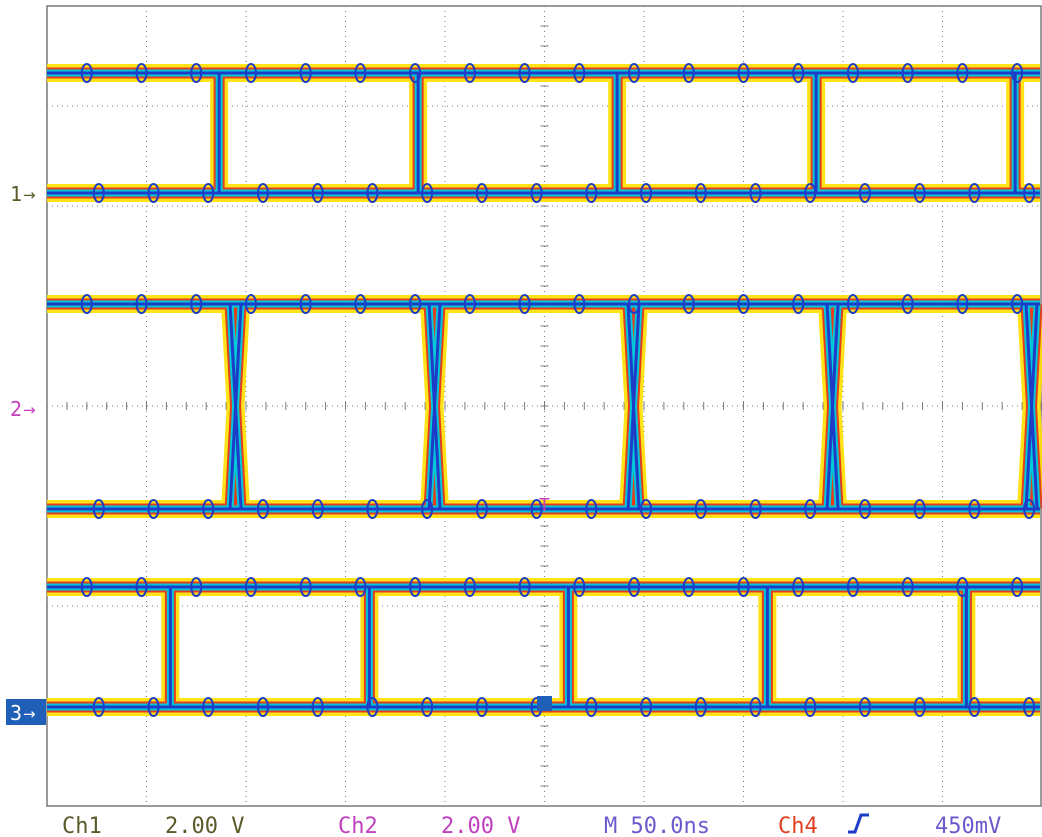 Image resolution: width=1042 pixels, height=837 pixels. What do you see at coordinates (544, 703) in the screenshot?
I see `trigger-position-marker` at bounding box center [544, 703].